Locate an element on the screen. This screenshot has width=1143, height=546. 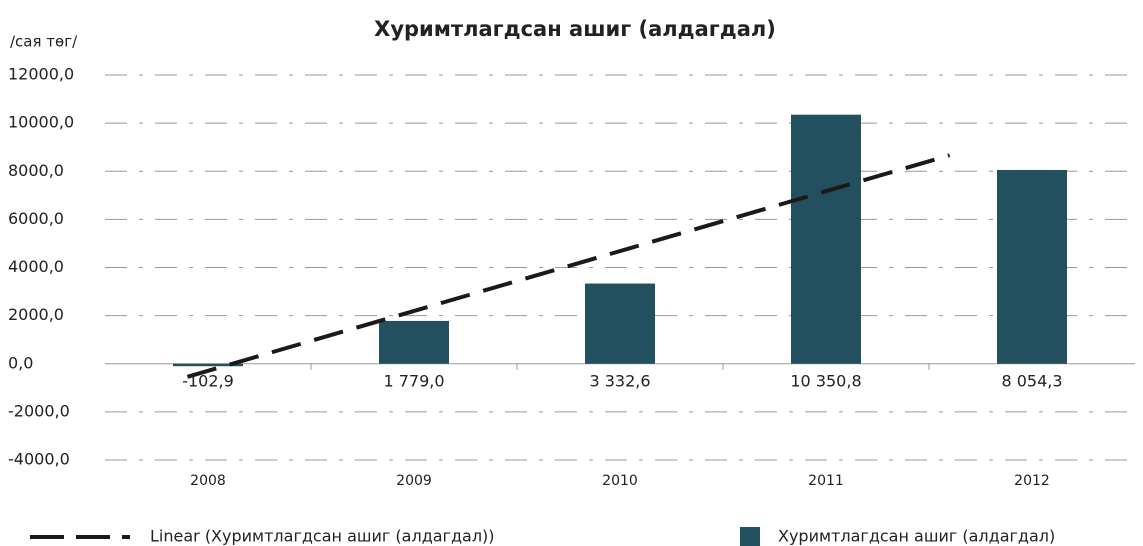
y-tick-label: -4000,0 is located at coordinates (39, 459).